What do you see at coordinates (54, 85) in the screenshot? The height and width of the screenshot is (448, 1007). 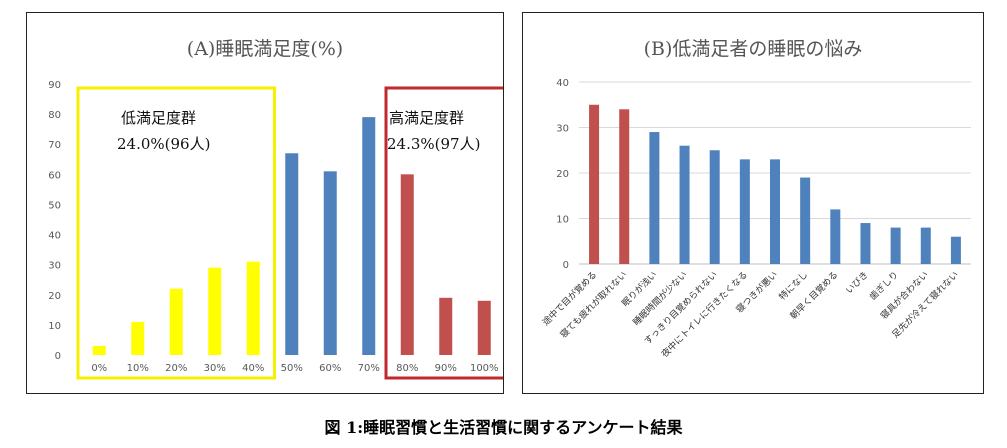 I see `a-ytick-label: 90` at bounding box center [54, 85].